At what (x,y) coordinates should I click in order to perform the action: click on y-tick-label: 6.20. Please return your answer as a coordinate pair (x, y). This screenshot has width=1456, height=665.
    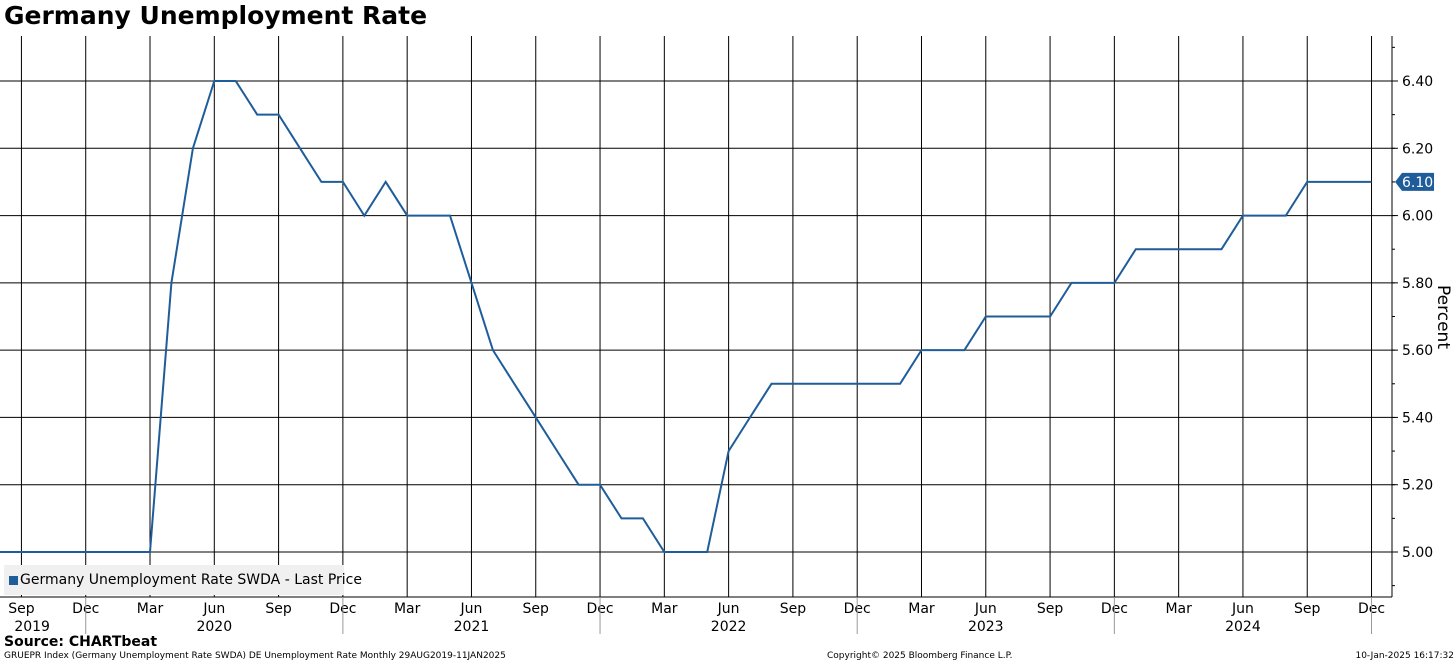
    Looking at the image, I should click on (1417, 149).